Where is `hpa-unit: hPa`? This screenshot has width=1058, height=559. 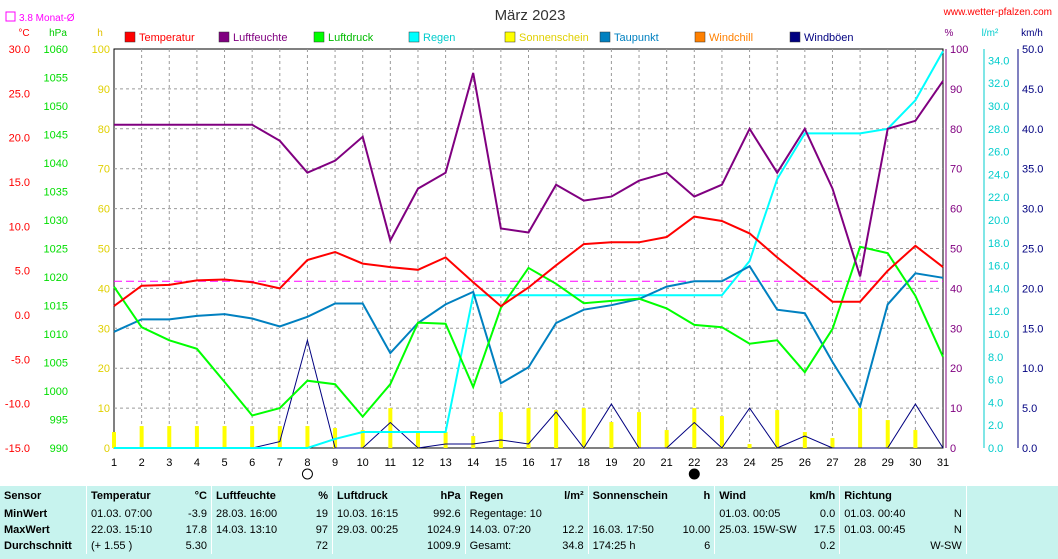
hpa-unit: hPa is located at coordinates (58, 33).